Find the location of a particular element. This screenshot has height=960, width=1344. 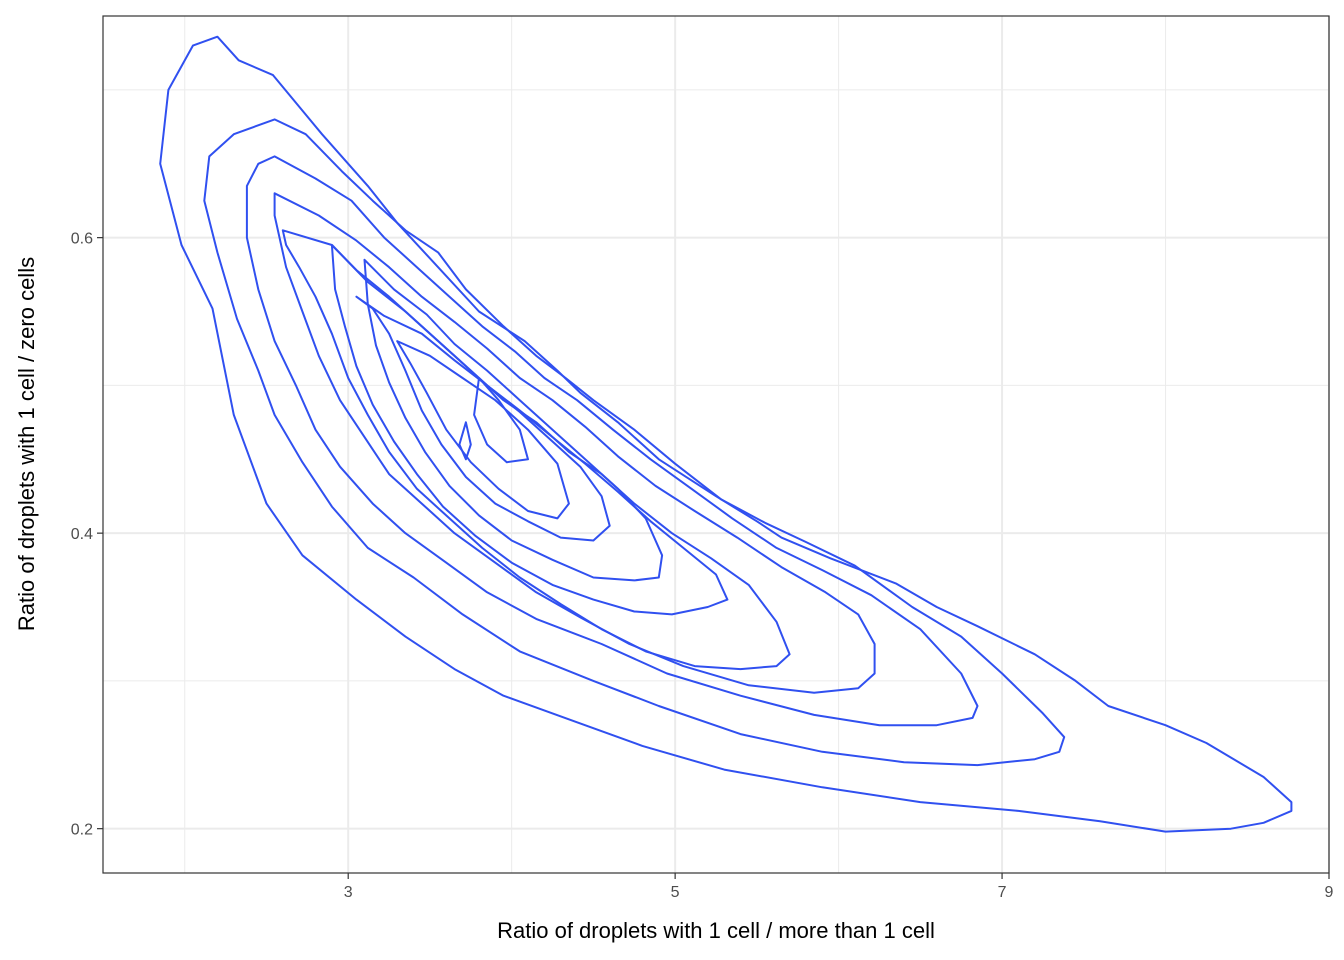

y-tick-label: 0.2 is located at coordinates (82, 830).